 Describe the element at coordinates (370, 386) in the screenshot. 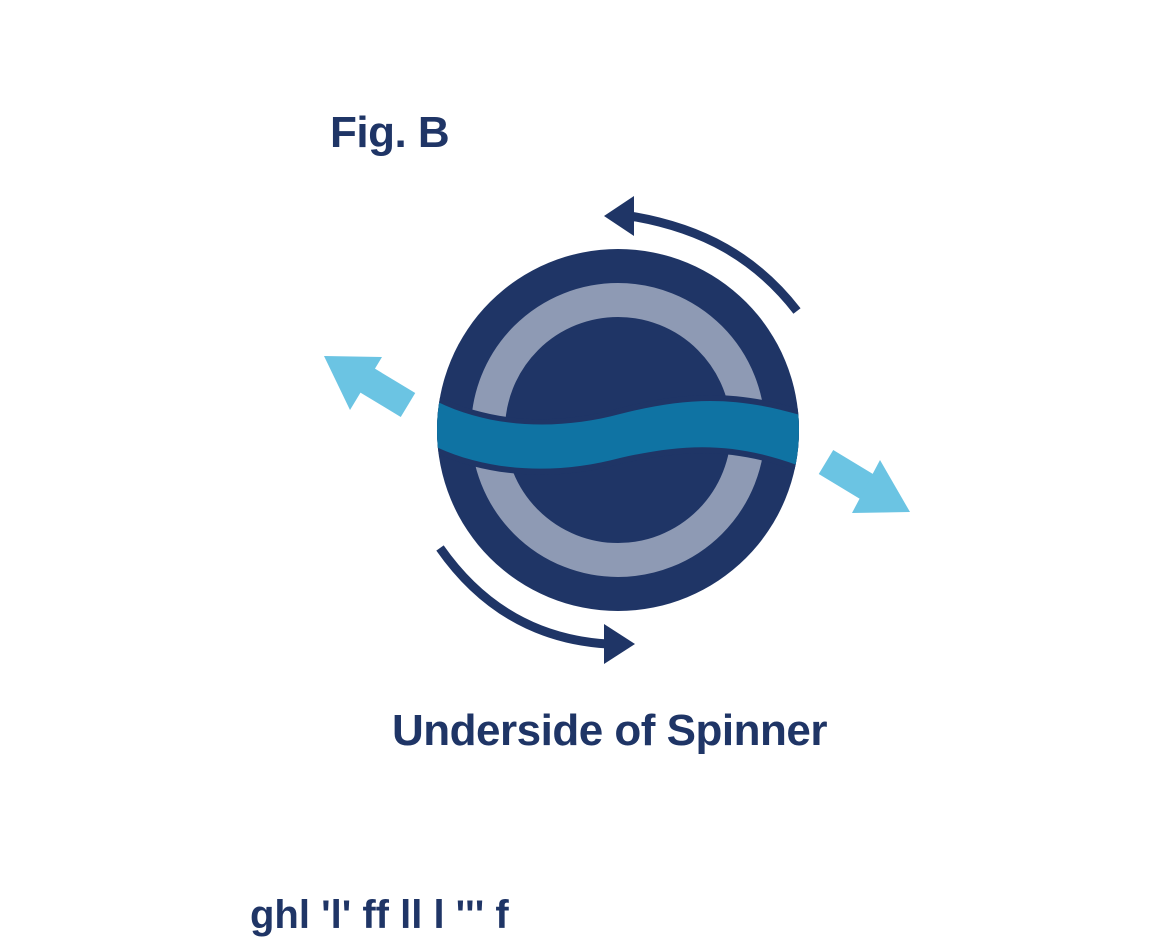

I see `outflow-arrow-left-icon` at that location.